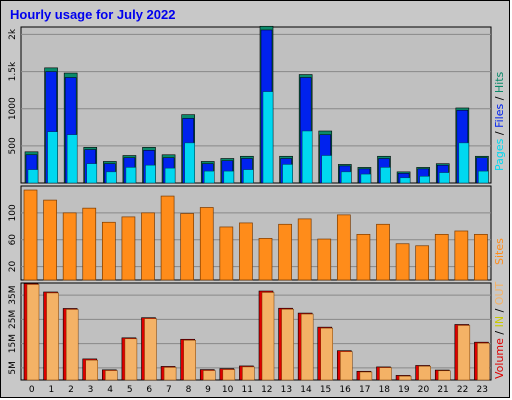  What do you see at coordinates (462, 390) in the screenshot?
I see `x-tick-label: 22` at bounding box center [462, 390].